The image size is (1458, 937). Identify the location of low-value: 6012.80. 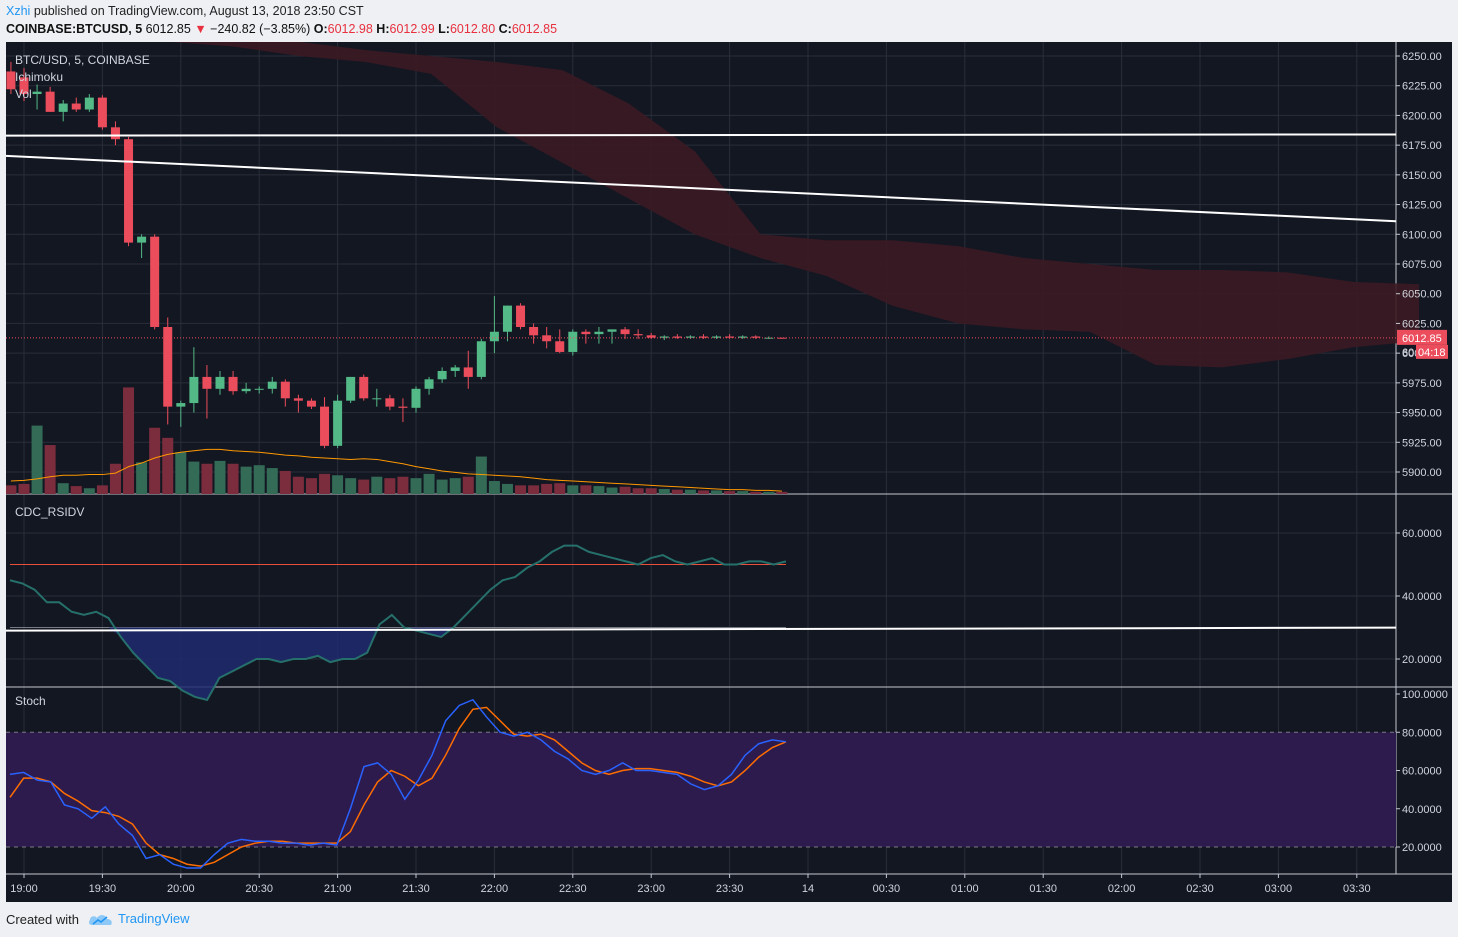
(472, 29).